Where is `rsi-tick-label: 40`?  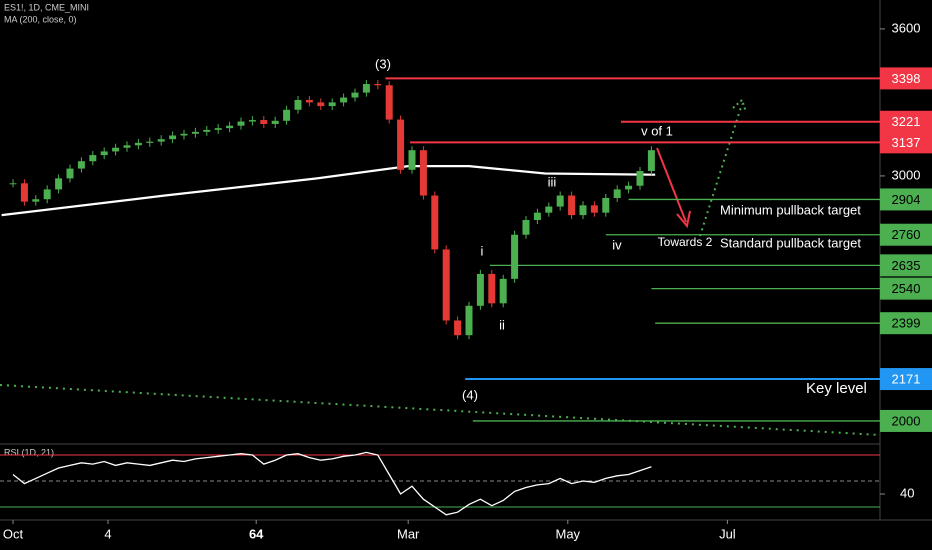
rsi-tick-label: 40 is located at coordinates (907, 492).